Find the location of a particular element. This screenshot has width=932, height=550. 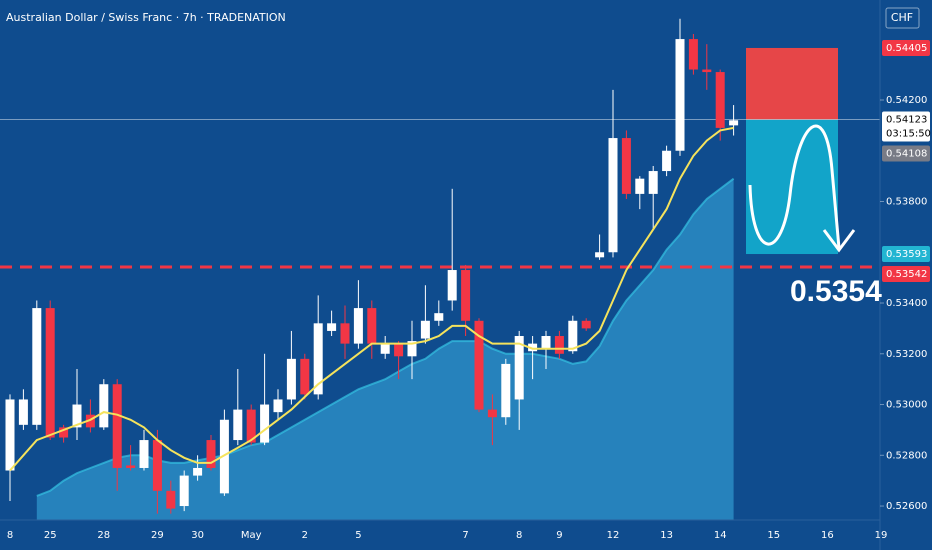

price-label: 0.54123 is located at coordinates (906, 120).